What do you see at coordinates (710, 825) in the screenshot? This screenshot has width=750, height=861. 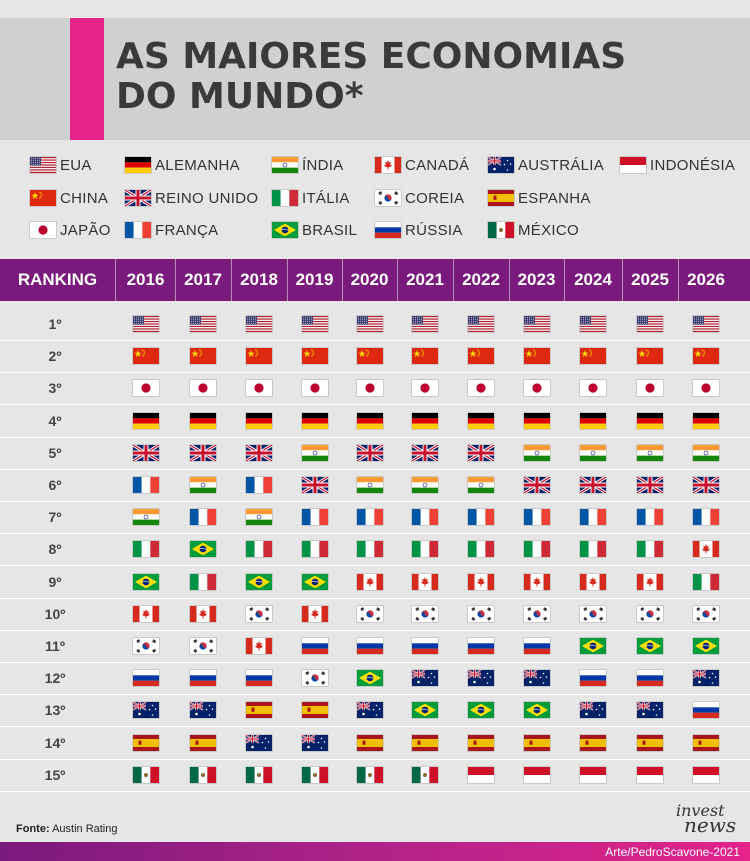 I see `logo-line2: news` at bounding box center [710, 825].